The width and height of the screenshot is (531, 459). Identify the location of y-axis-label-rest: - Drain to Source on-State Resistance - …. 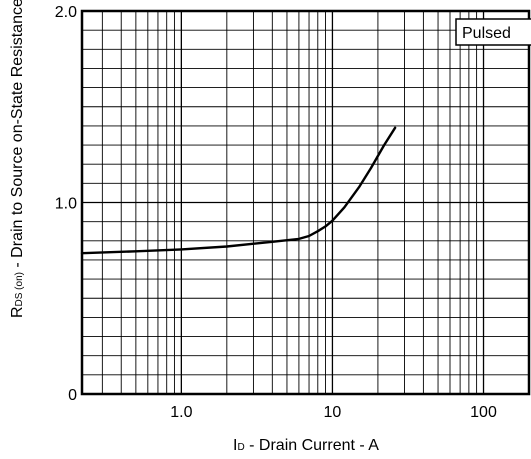
(17, 136).